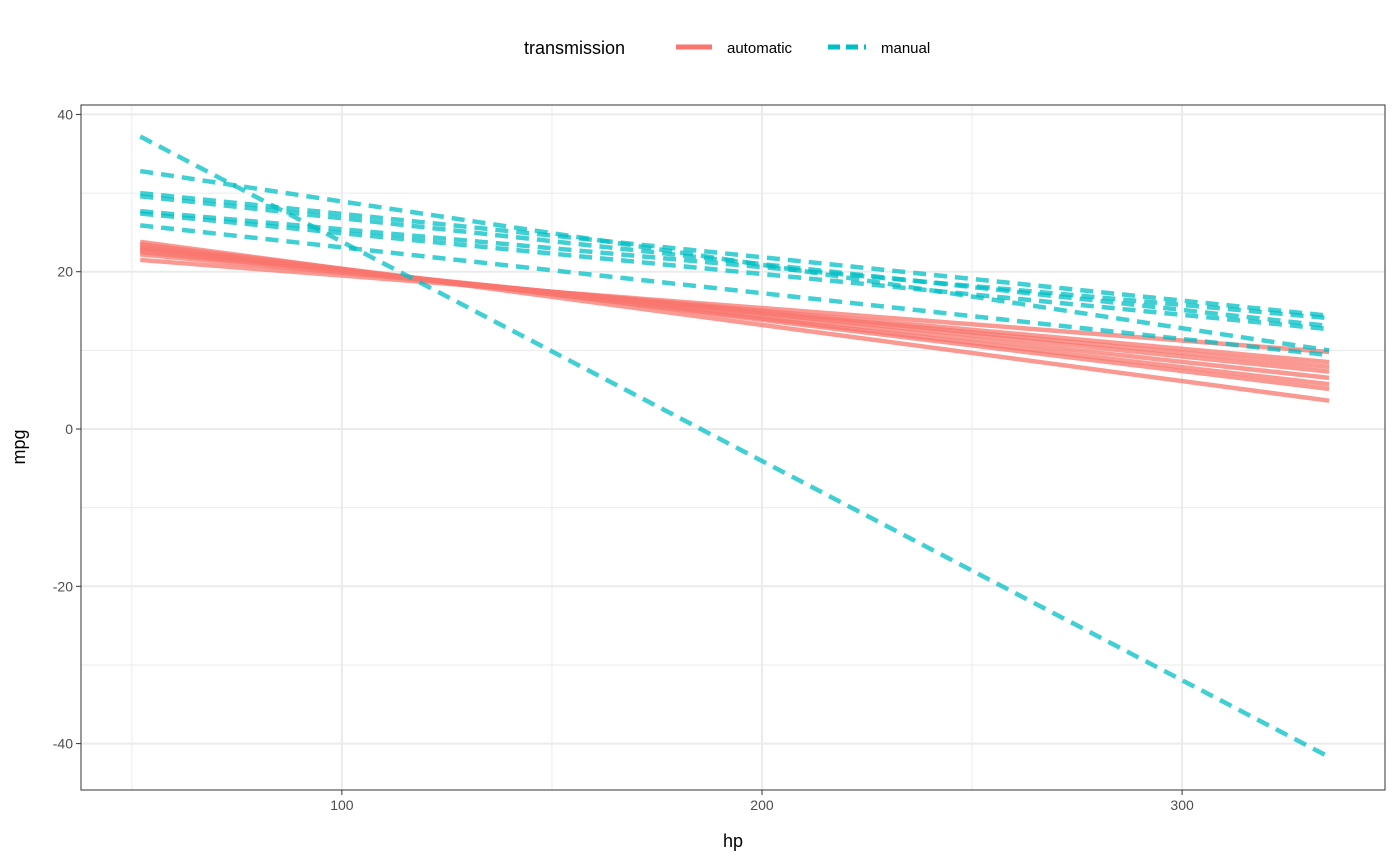 This screenshot has height=865, width=1400. I want to click on x-tick-label: 200, so click(762, 805).